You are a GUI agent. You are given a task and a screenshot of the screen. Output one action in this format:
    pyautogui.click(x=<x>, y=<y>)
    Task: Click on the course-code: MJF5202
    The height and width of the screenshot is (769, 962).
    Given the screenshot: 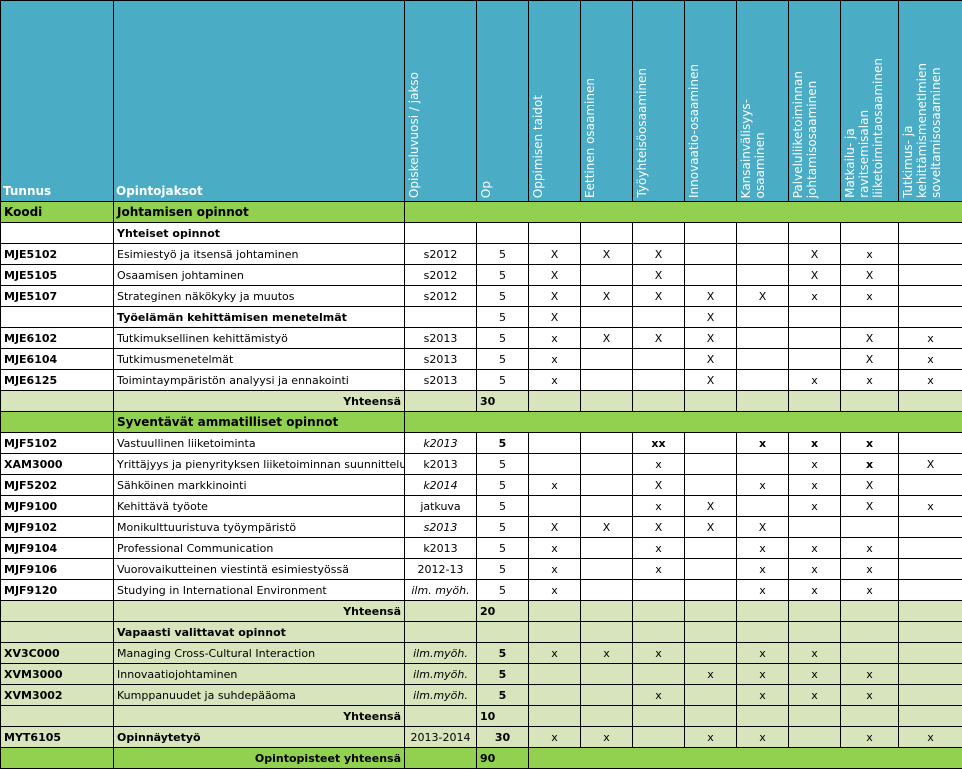 What is the action you would take?
    pyautogui.click(x=57, y=485)
    